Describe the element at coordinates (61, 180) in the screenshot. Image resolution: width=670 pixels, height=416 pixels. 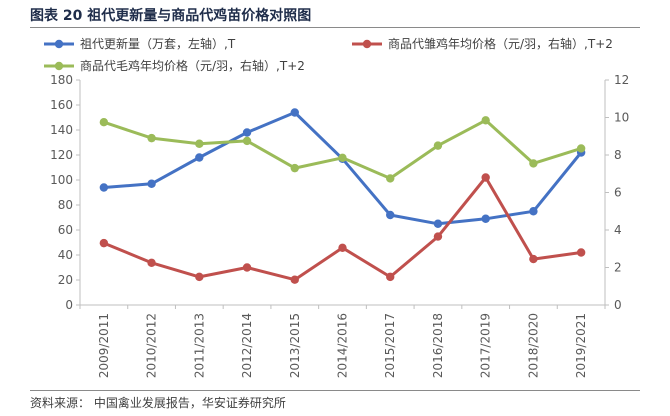
I see `left-tick-label: 100` at that location.